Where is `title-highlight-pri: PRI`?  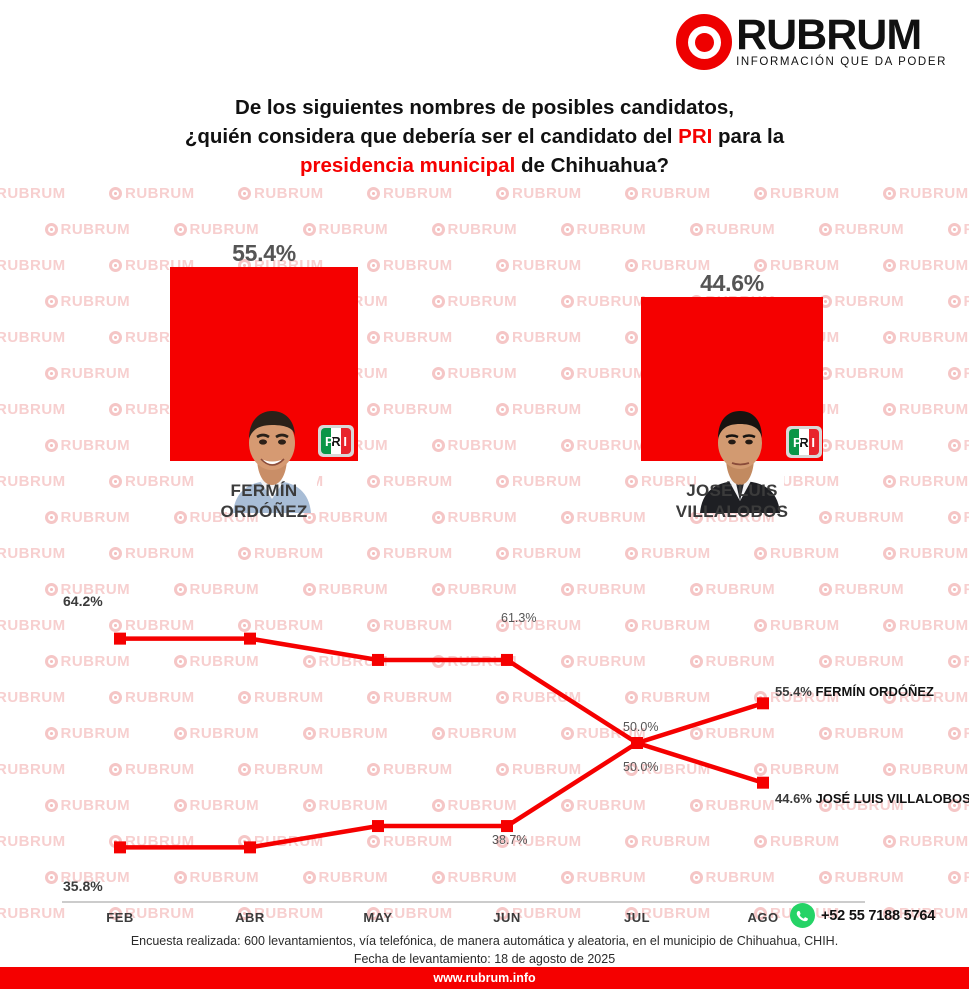
title-highlight-pri: PRI is located at coordinates (695, 137).